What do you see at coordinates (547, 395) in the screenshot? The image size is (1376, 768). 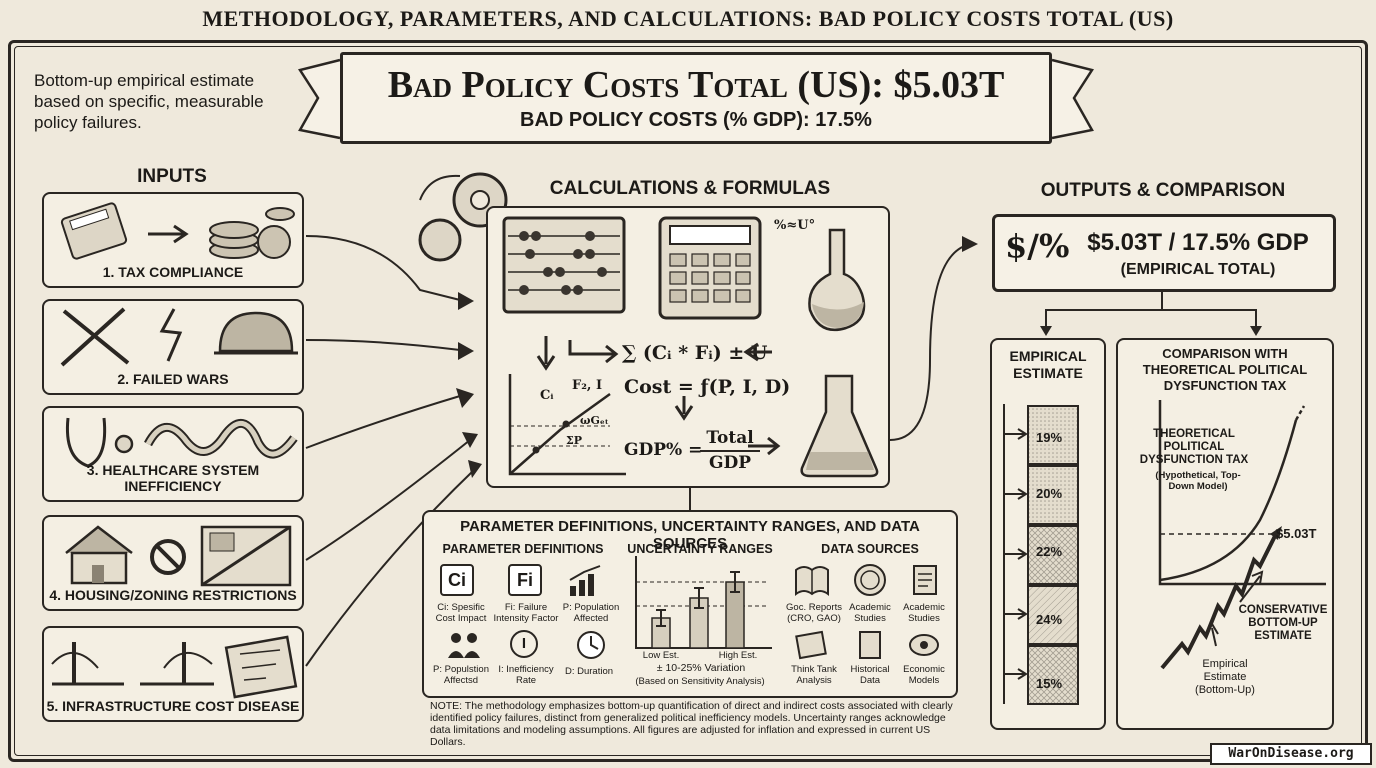 I see `graph-label-ci: Cᵢ` at bounding box center [547, 395].